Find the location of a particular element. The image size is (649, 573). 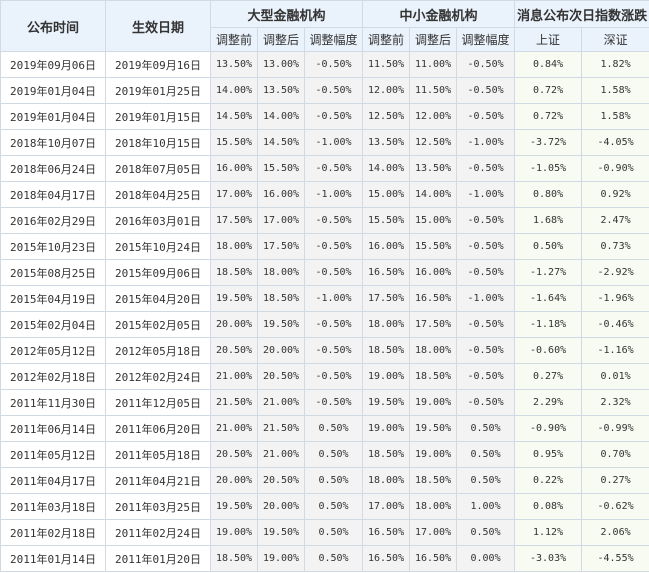

cell-shanghai: -1.05% is located at coordinates (548, 168).